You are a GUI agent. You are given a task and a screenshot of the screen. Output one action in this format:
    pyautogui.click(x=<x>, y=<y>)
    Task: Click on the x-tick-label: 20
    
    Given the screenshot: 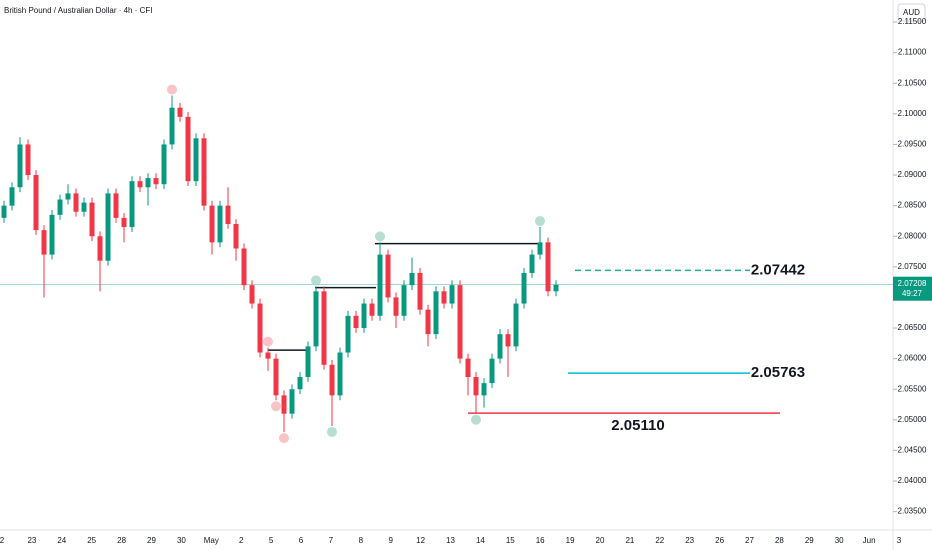 What is the action you would take?
    pyautogui.click(x=600, y=540)
    